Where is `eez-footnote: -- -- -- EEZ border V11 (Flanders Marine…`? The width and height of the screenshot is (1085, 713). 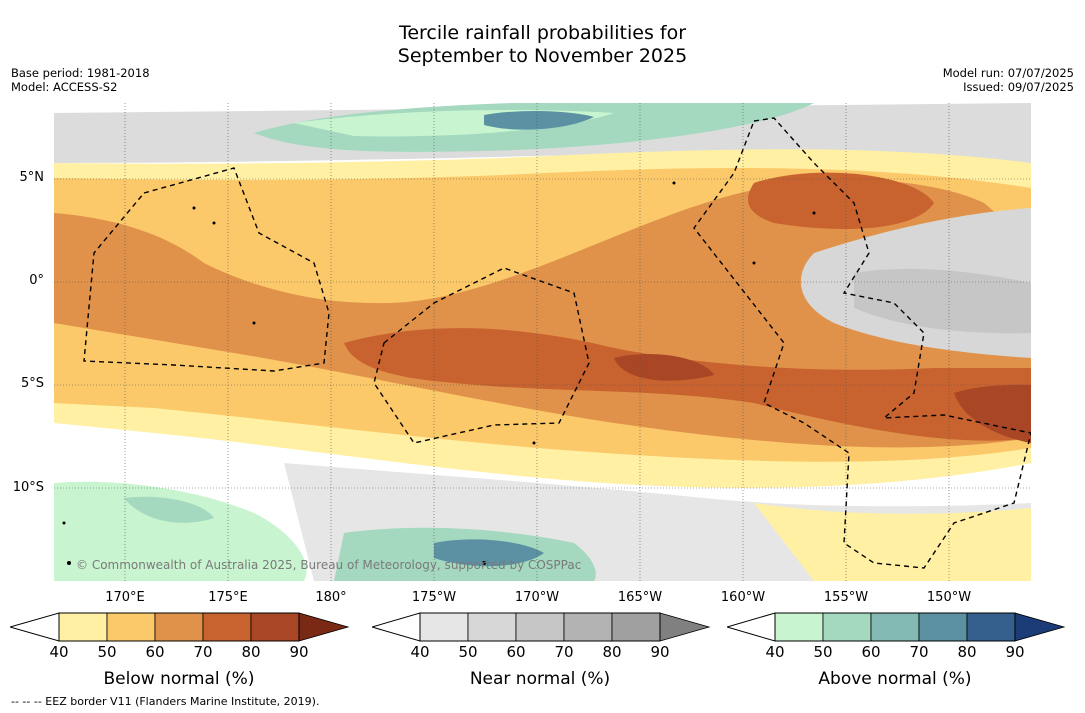
eez-footnote: -- -- -- EEZ border V11 (Flanders Marine… is located at coordinates (165, 701).